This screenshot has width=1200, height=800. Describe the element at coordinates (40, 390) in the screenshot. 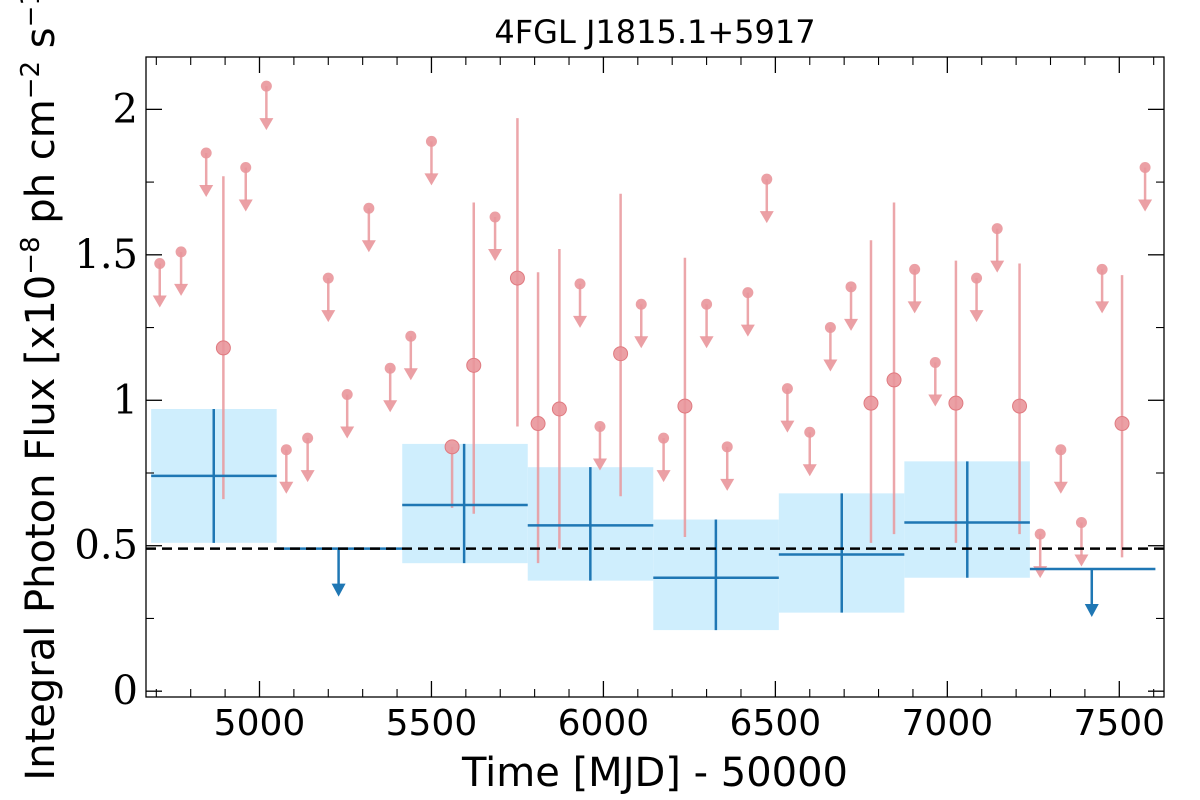

I see `y-axis-label: Integral Photon Flux [x10−8 ph cm−2 s−1]` at that location.